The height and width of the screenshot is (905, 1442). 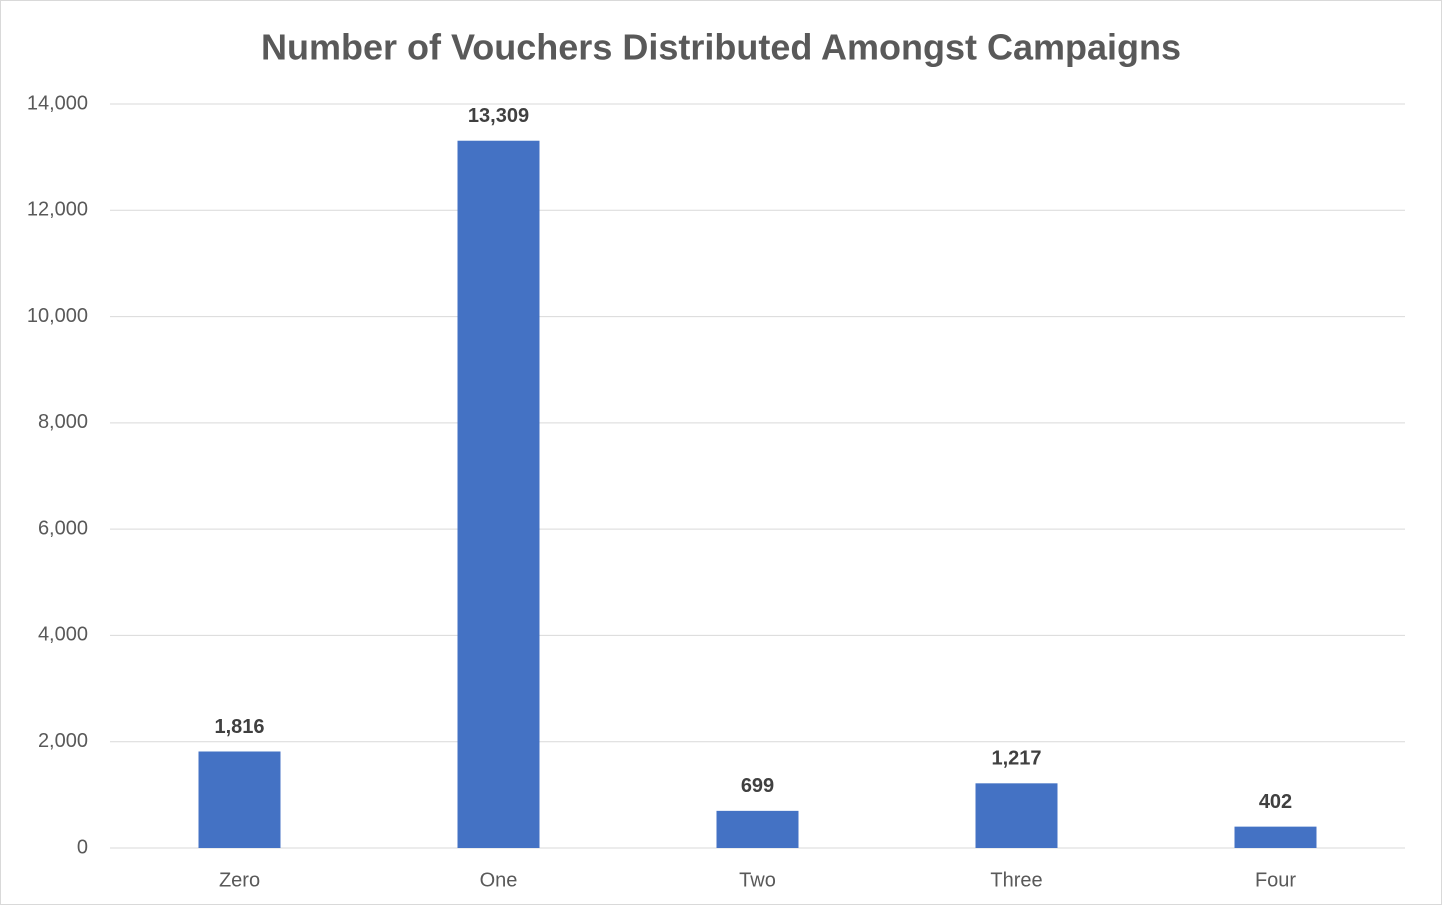 What do you see at coordinates (757, 786) in the screenshot?
I see `data-label: 699` at bounding box center [757, 786].